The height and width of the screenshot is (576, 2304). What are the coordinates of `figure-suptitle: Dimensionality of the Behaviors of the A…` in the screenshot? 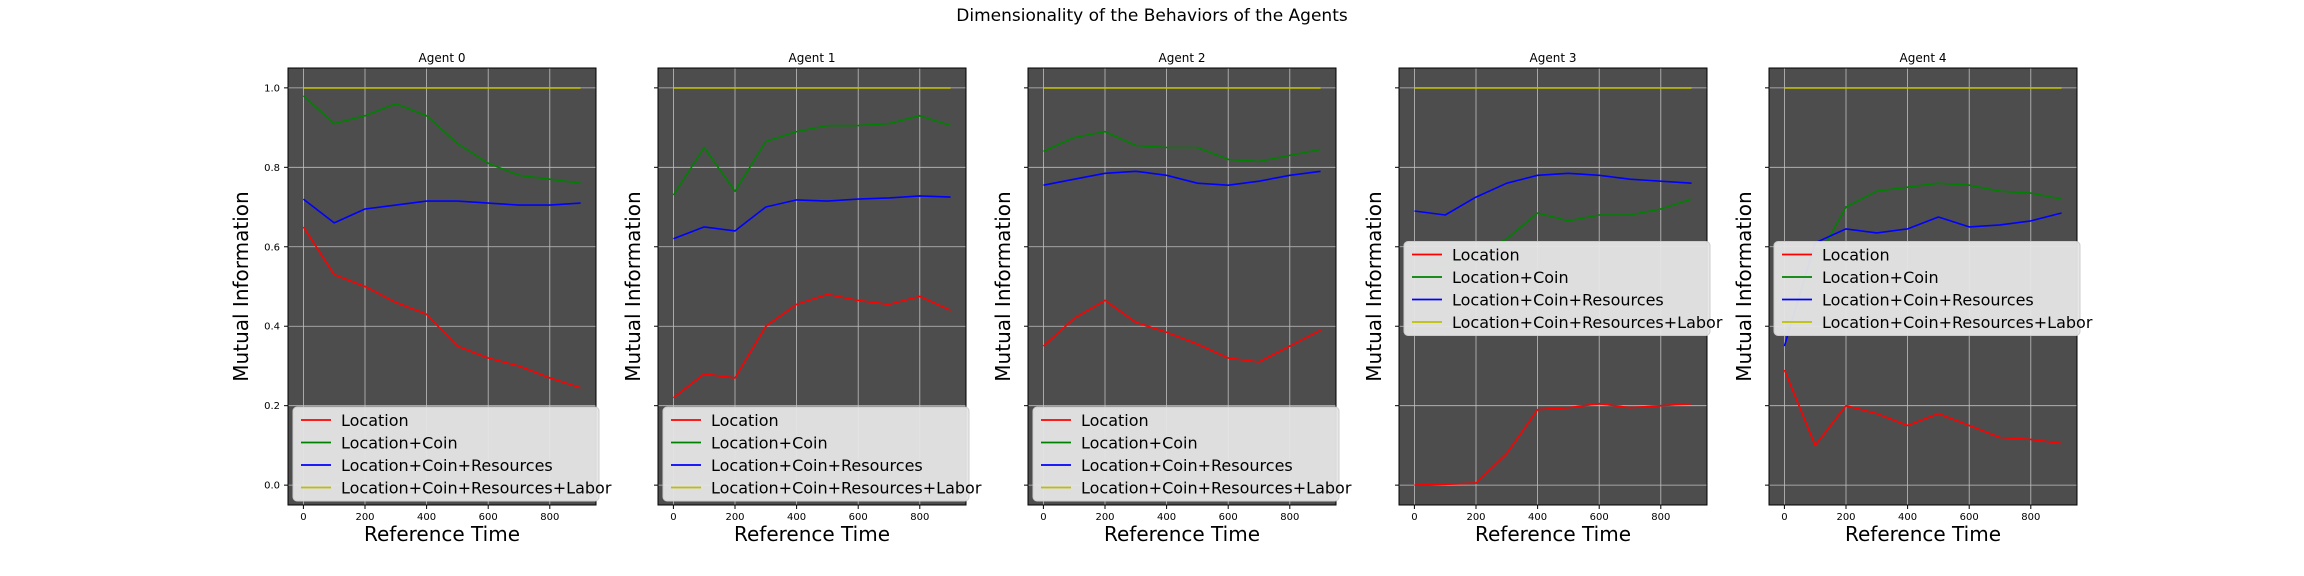 It's located at (1152, 16).